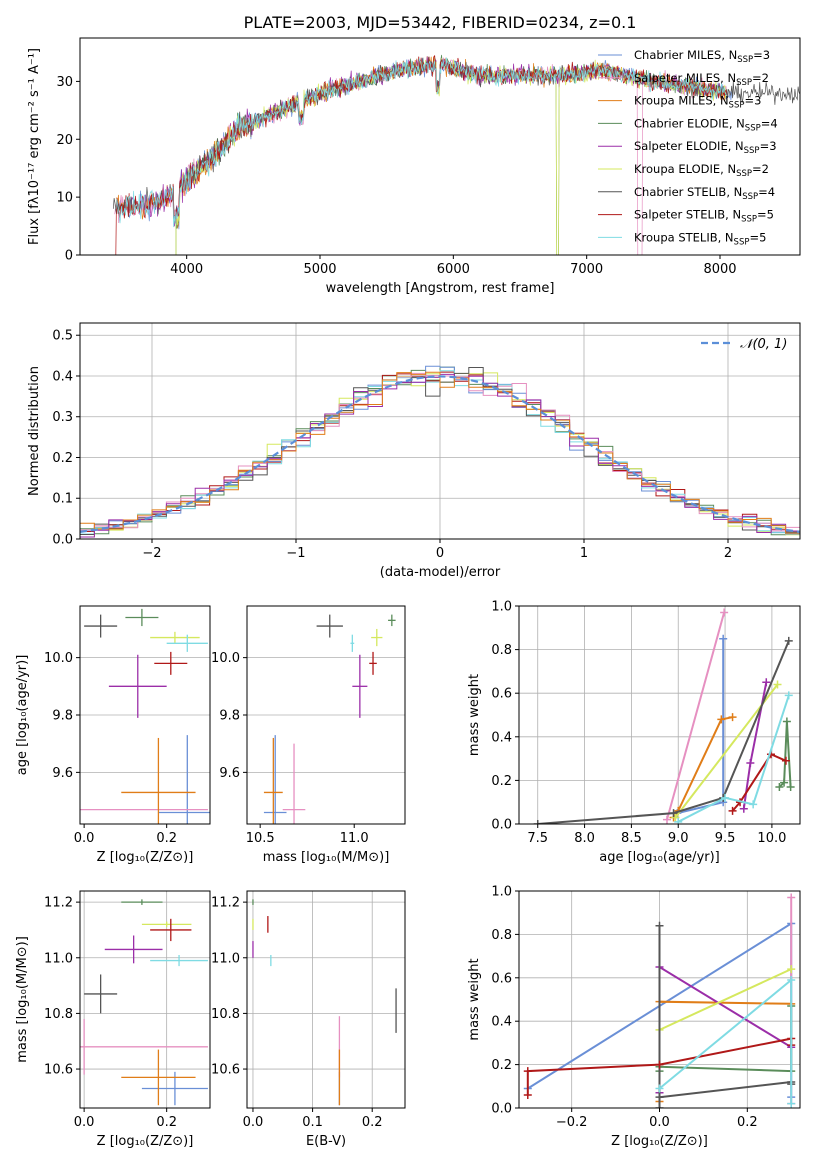 The width and height of the screenshot is (819, 1170). I want to click on x-axis-label: age [log₁₀(age/yr)], so click(659, 857).